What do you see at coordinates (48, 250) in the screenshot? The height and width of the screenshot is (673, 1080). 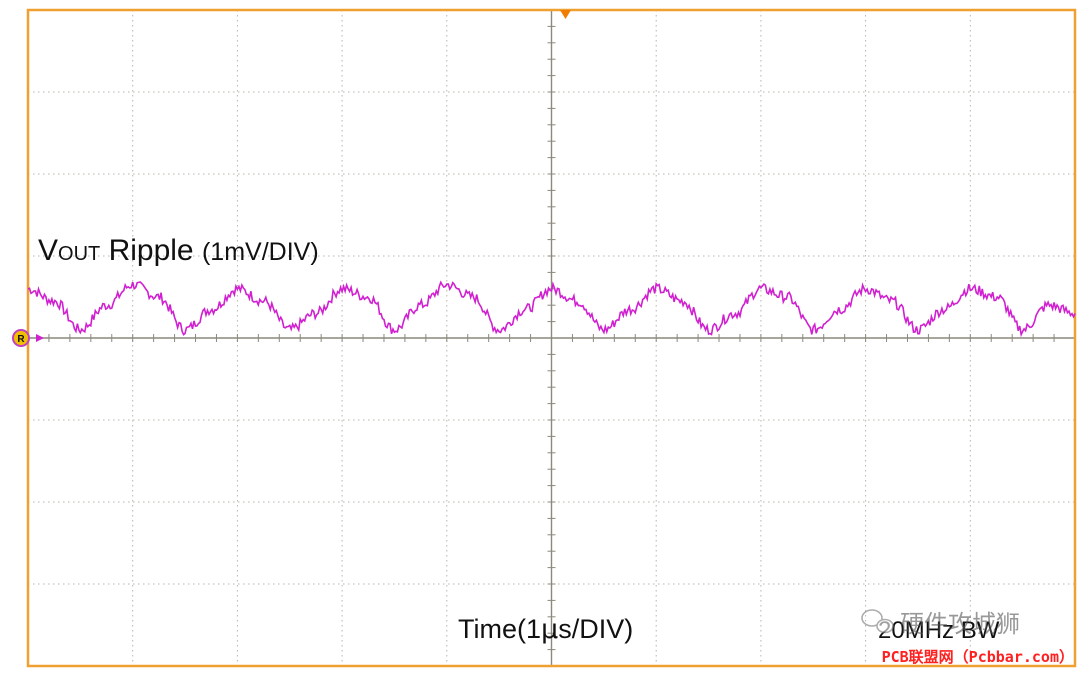 I see `trace-label-v: V` at bounding box center [48, 250].